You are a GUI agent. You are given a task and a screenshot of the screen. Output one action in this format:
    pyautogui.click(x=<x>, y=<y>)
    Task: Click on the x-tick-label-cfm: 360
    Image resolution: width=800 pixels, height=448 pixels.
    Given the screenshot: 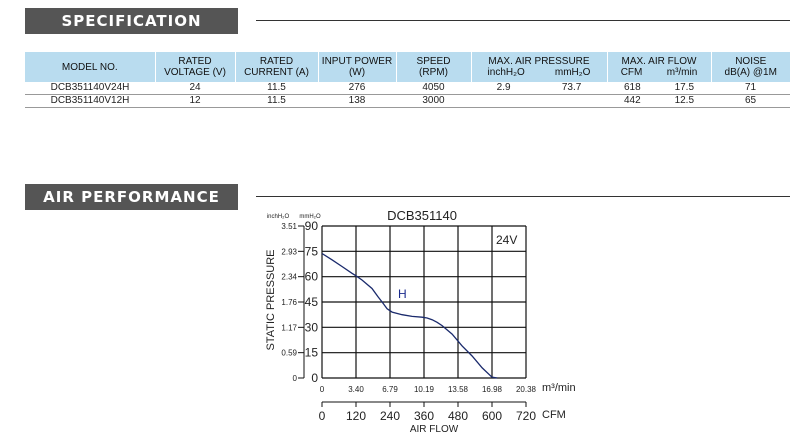 What is the action you would take?
    pyautogui.click(x=424, y=416)
    